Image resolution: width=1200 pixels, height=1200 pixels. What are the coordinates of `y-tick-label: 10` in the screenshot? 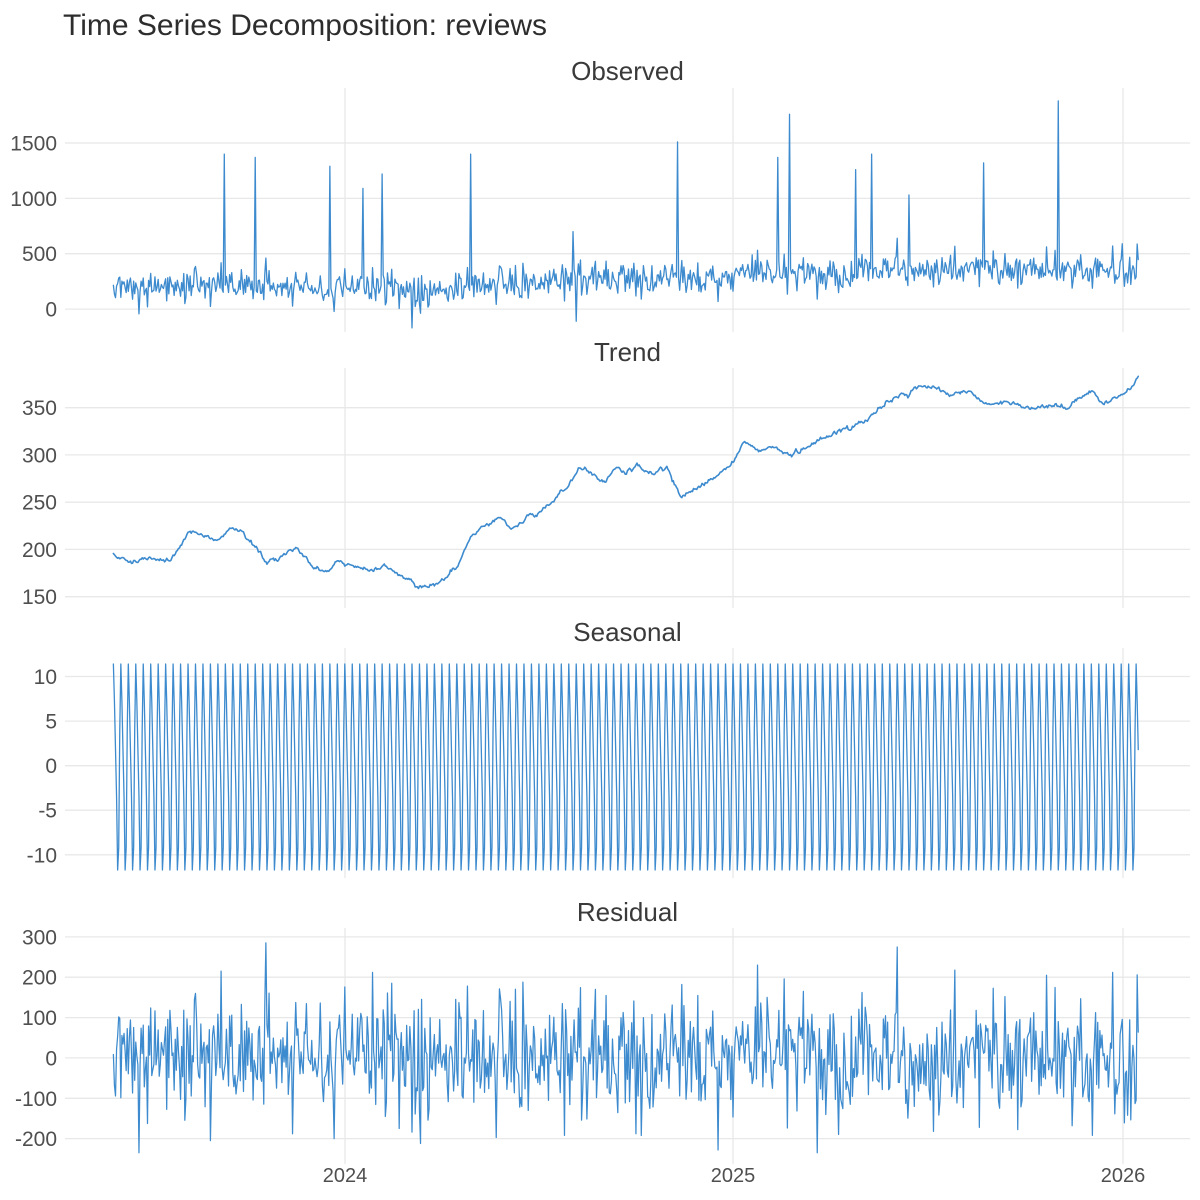 It's located at (45, 677).